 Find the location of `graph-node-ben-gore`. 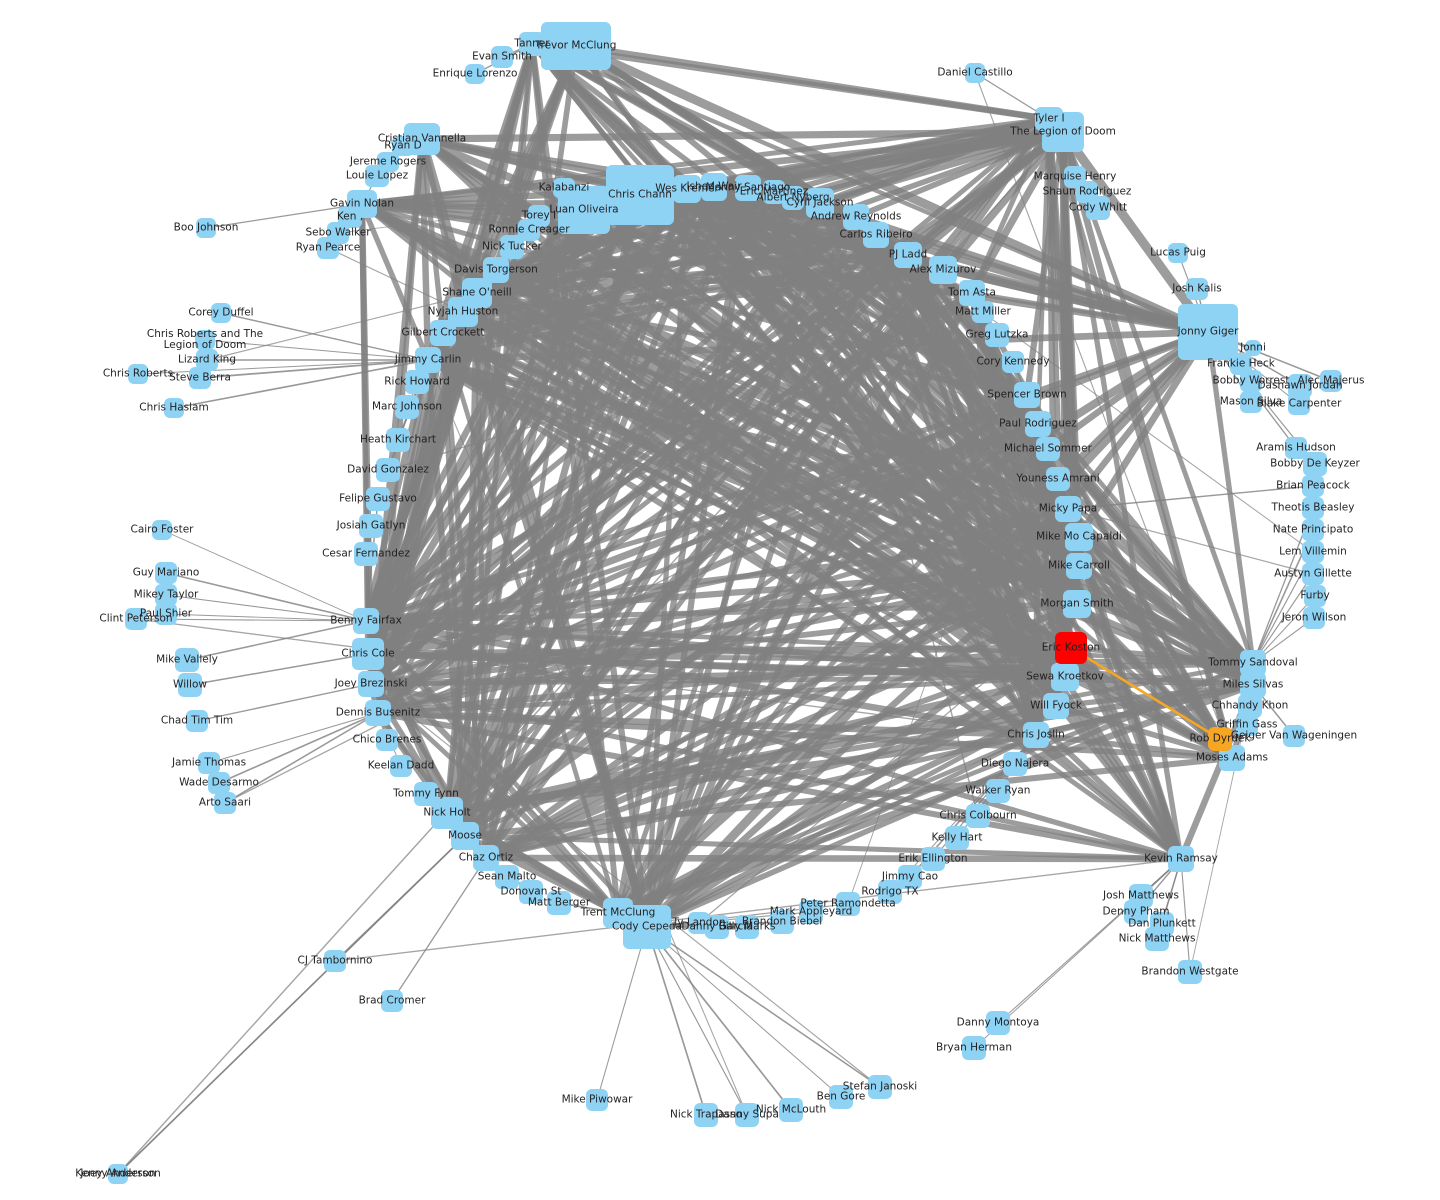

graph-node-ben-gore is located at coordinates (841, 1097).